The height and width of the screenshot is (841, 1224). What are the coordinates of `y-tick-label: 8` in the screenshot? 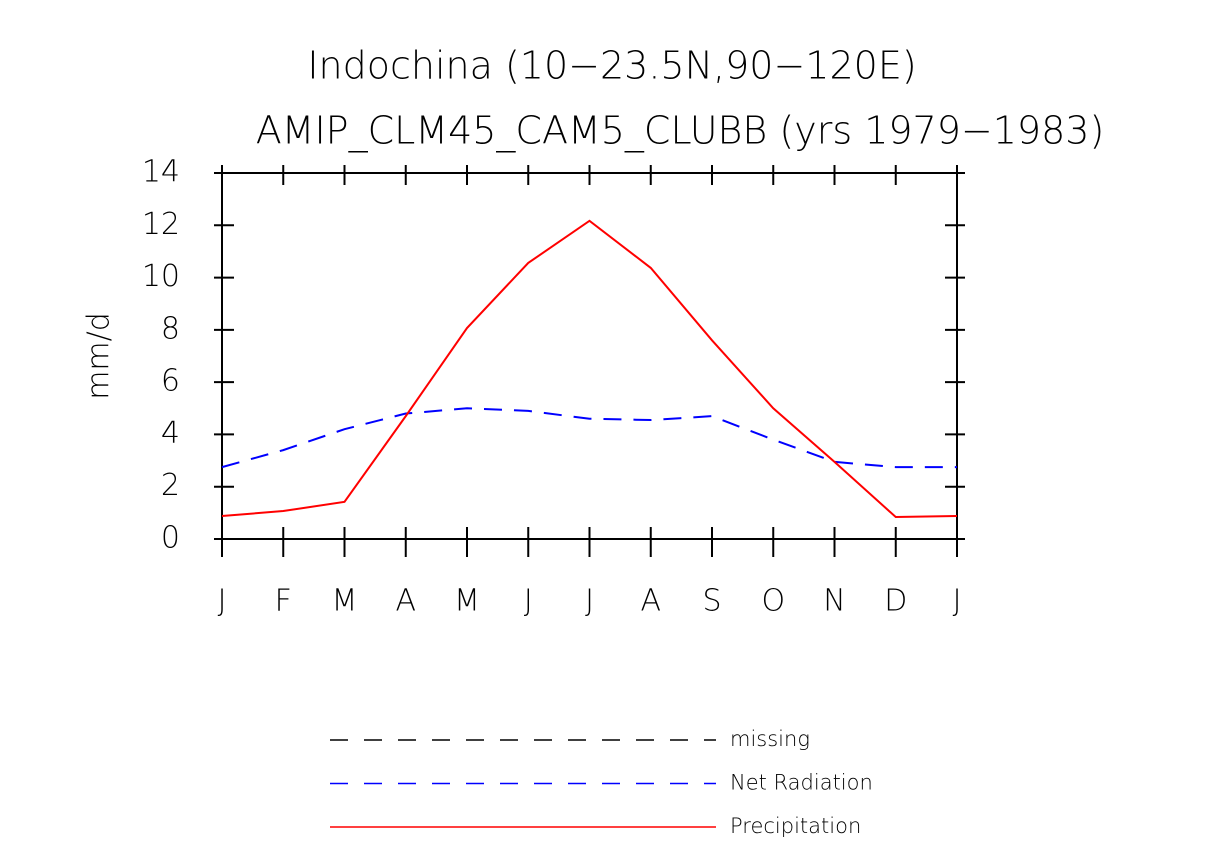 It's located at (170, 328).